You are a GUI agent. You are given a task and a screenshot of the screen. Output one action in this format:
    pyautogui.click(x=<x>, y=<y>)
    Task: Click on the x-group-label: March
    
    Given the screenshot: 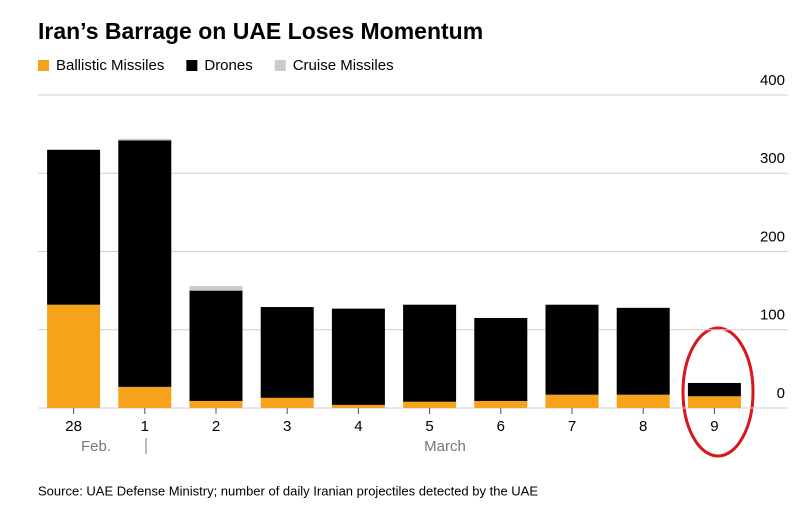 What is the action you would take?
    pyautogui.click(x=445, y=446)
    